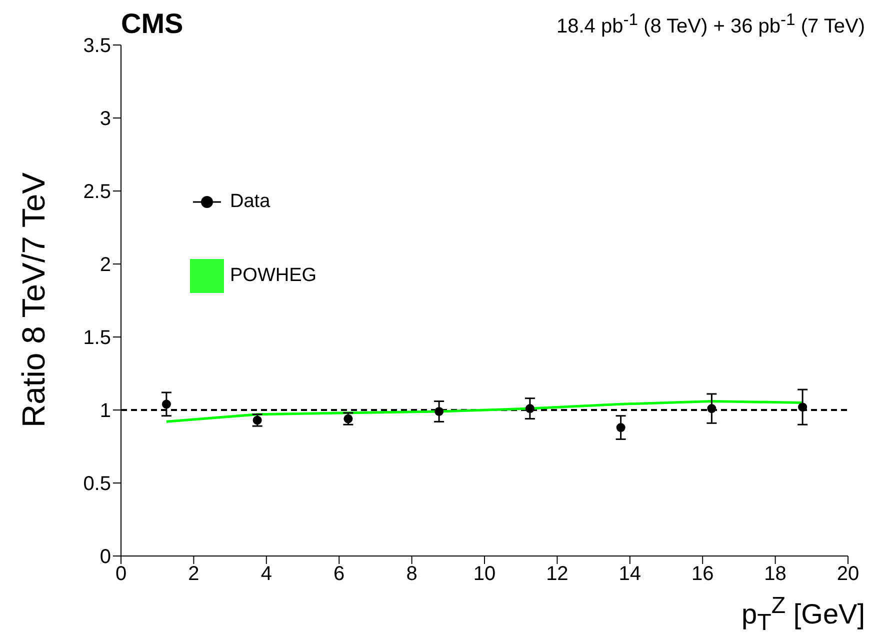  I want to click on y-tick-label: 3, so click(105, 119).